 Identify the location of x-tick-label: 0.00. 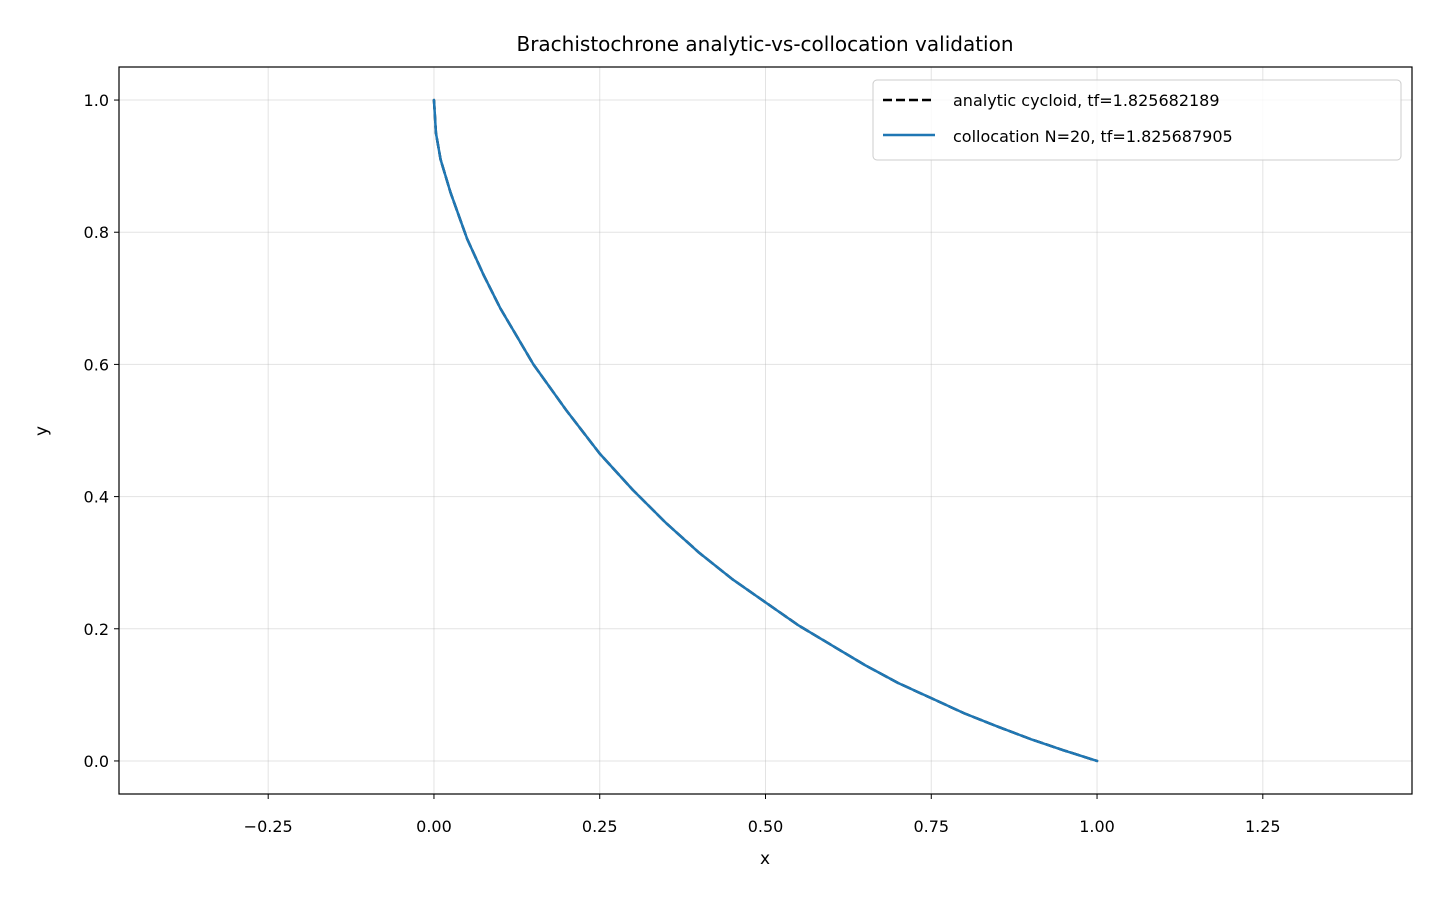
(434, 826).